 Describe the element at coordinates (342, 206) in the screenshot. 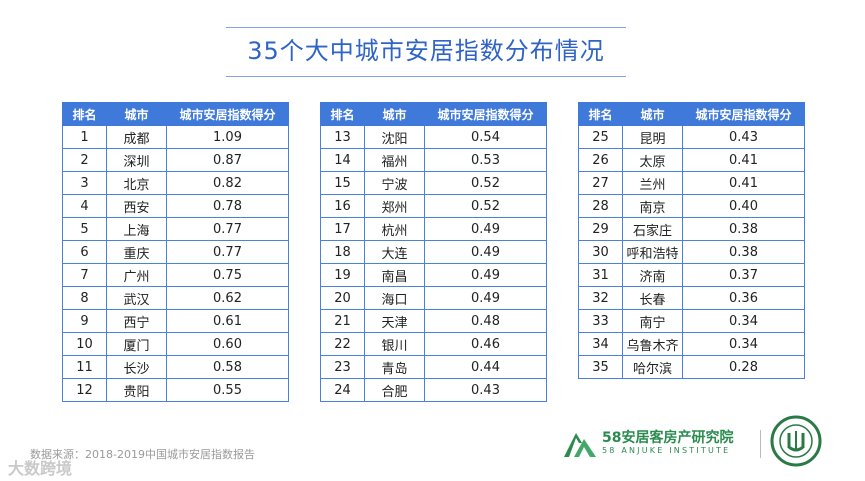

I see `rank-cell: 16` at that location.